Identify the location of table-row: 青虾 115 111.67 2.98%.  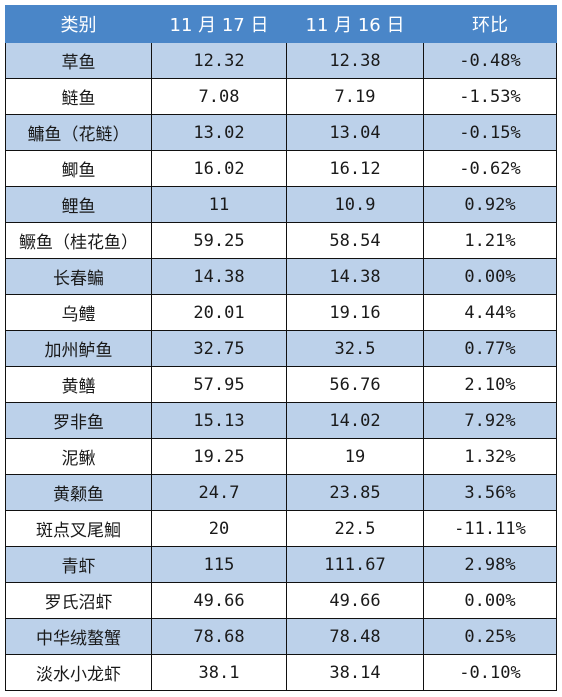
(281, 564).